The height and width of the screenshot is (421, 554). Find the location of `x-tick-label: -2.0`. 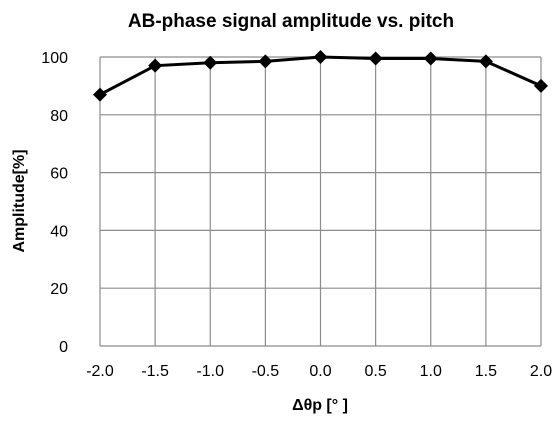

x-tick-label: -2.0 is located at coordinates (100, 371).